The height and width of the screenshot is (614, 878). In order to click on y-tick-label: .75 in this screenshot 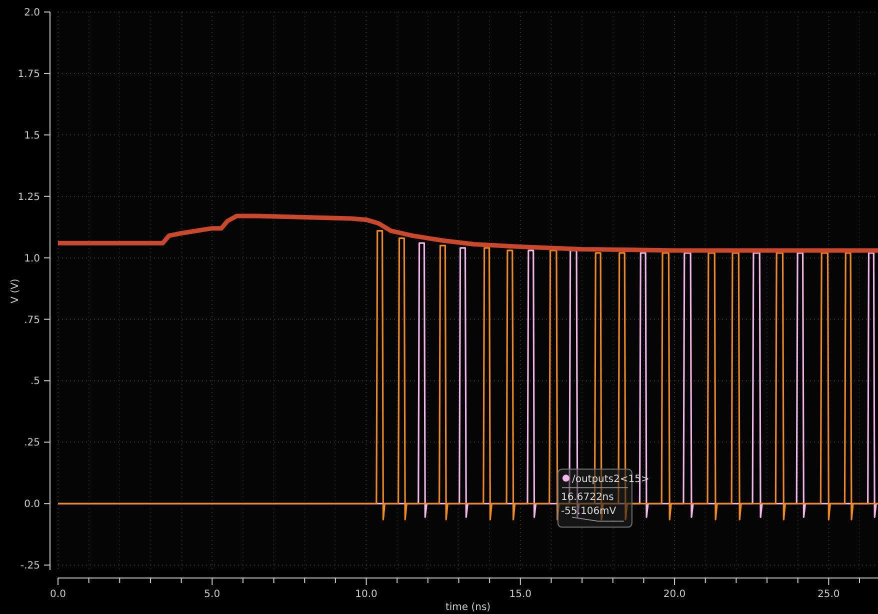, I will do `click(32, 320)`.